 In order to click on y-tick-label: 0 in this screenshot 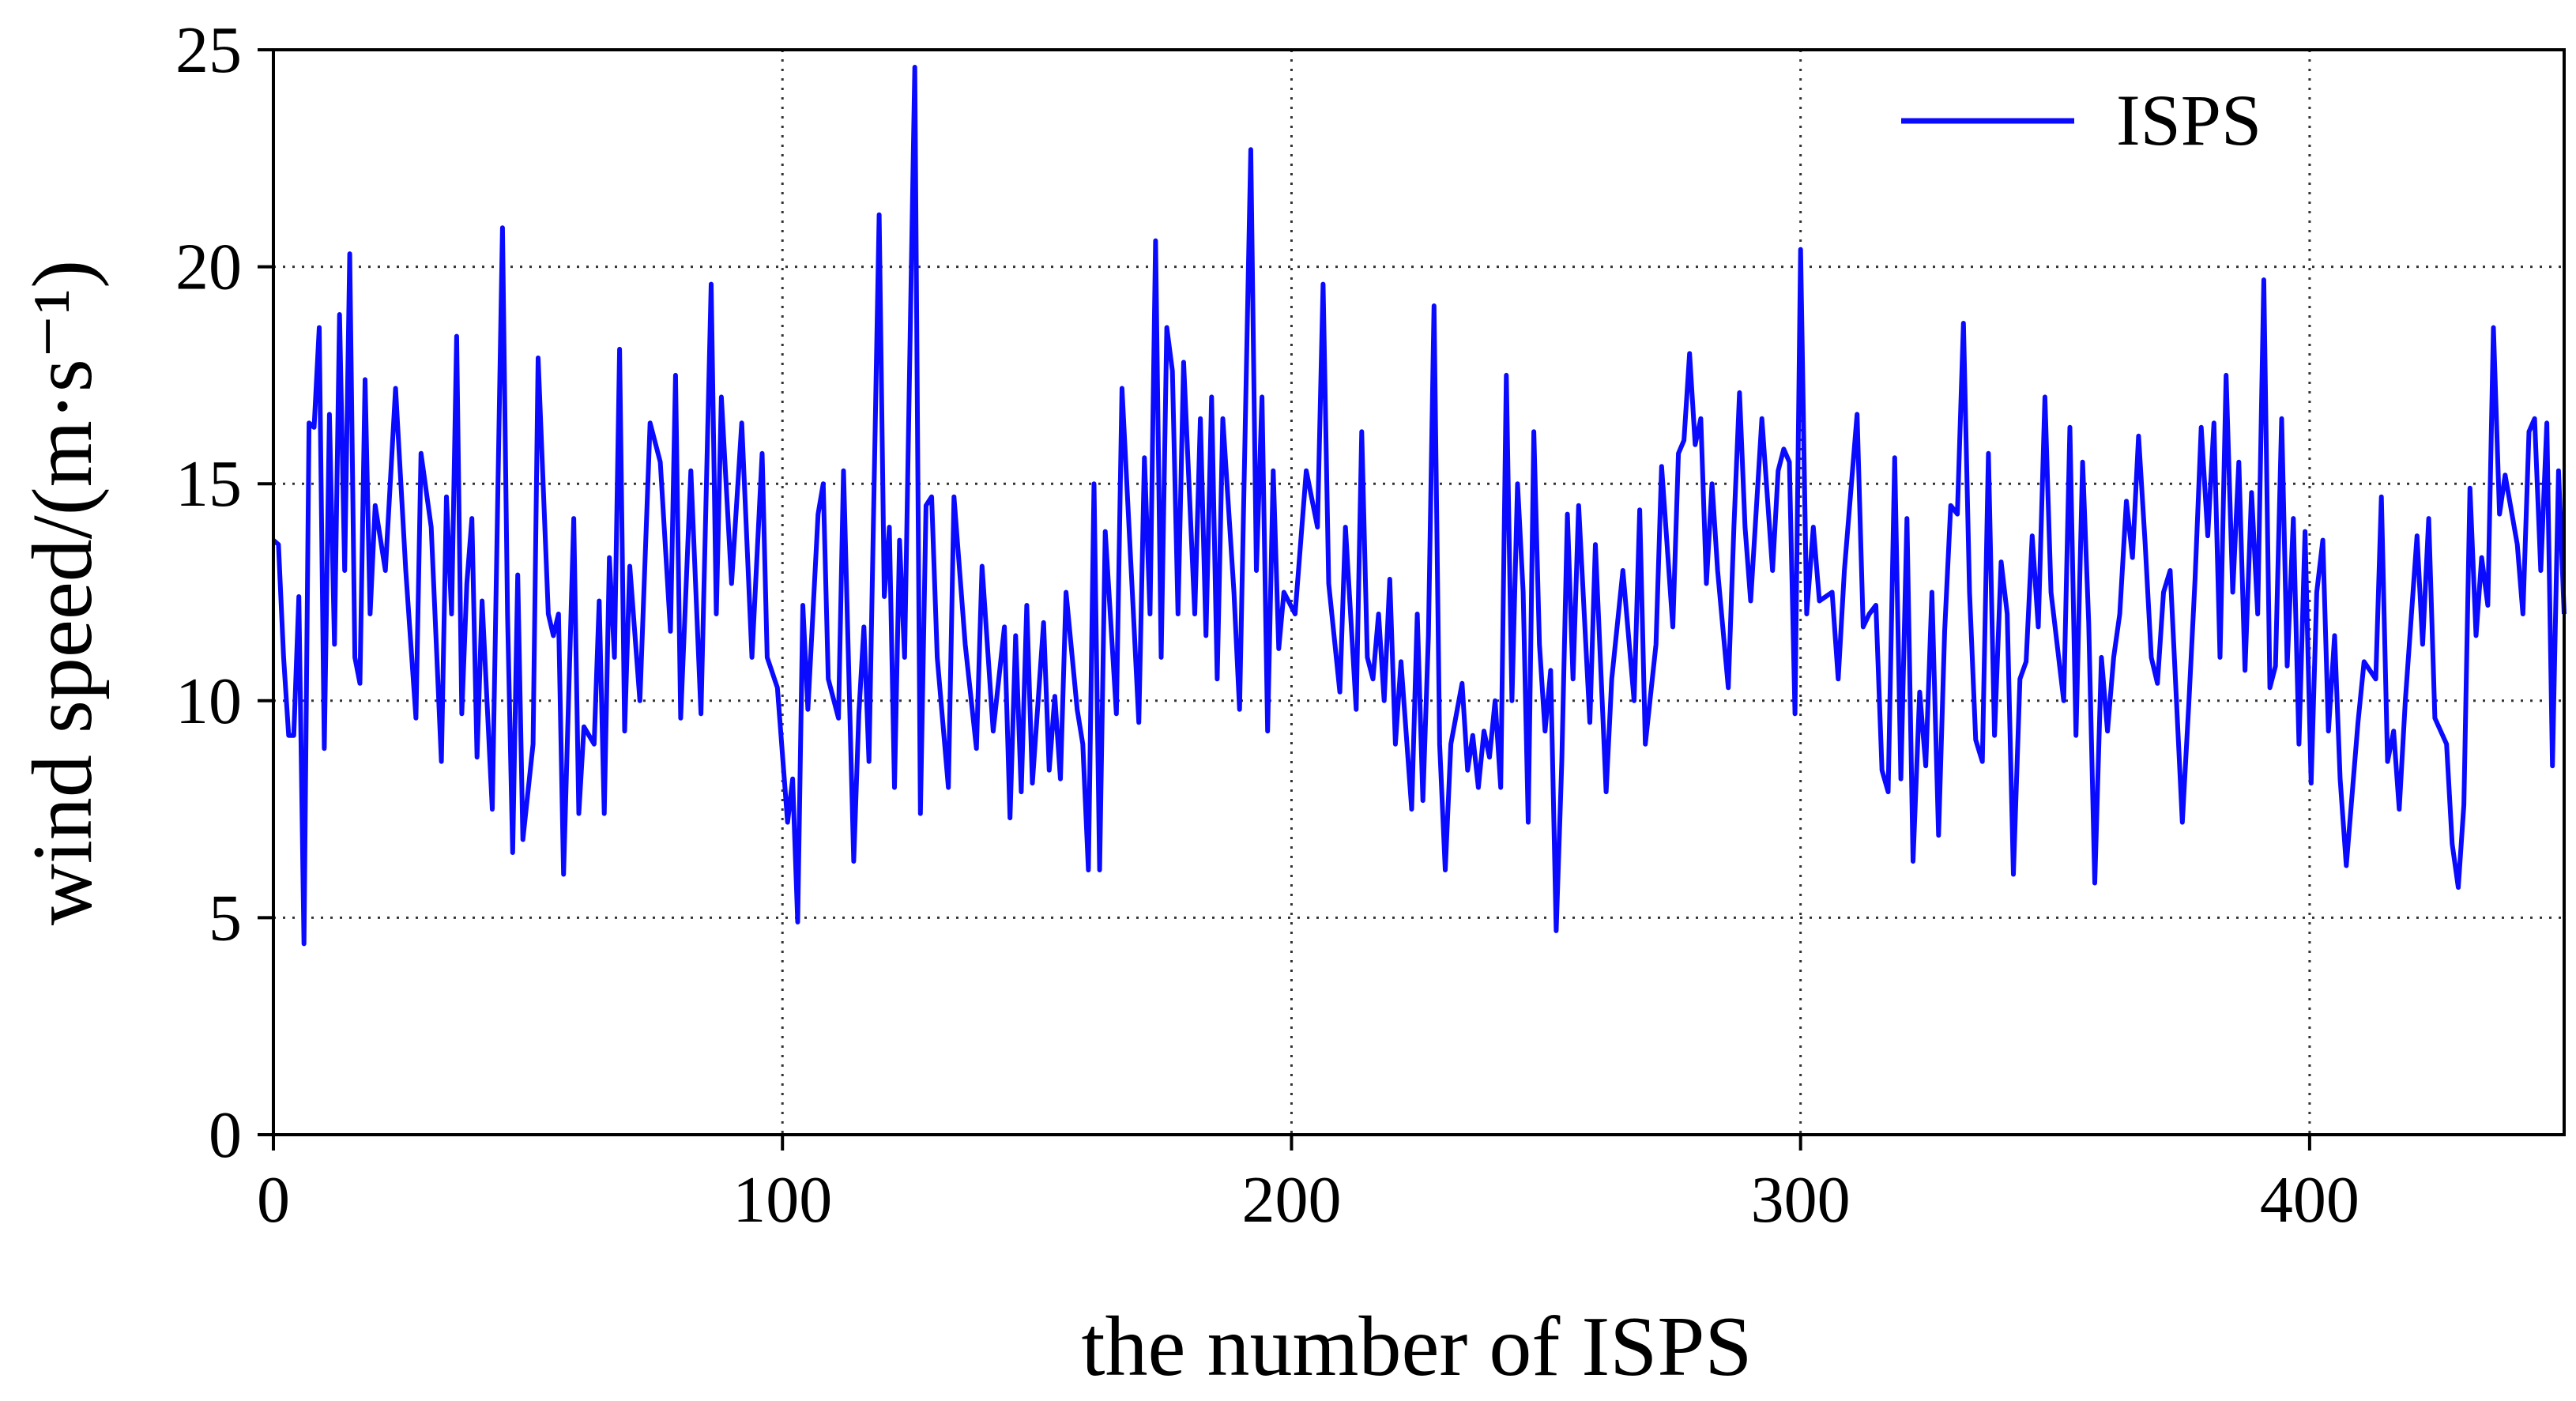, I will do `click(225, 1135)`.